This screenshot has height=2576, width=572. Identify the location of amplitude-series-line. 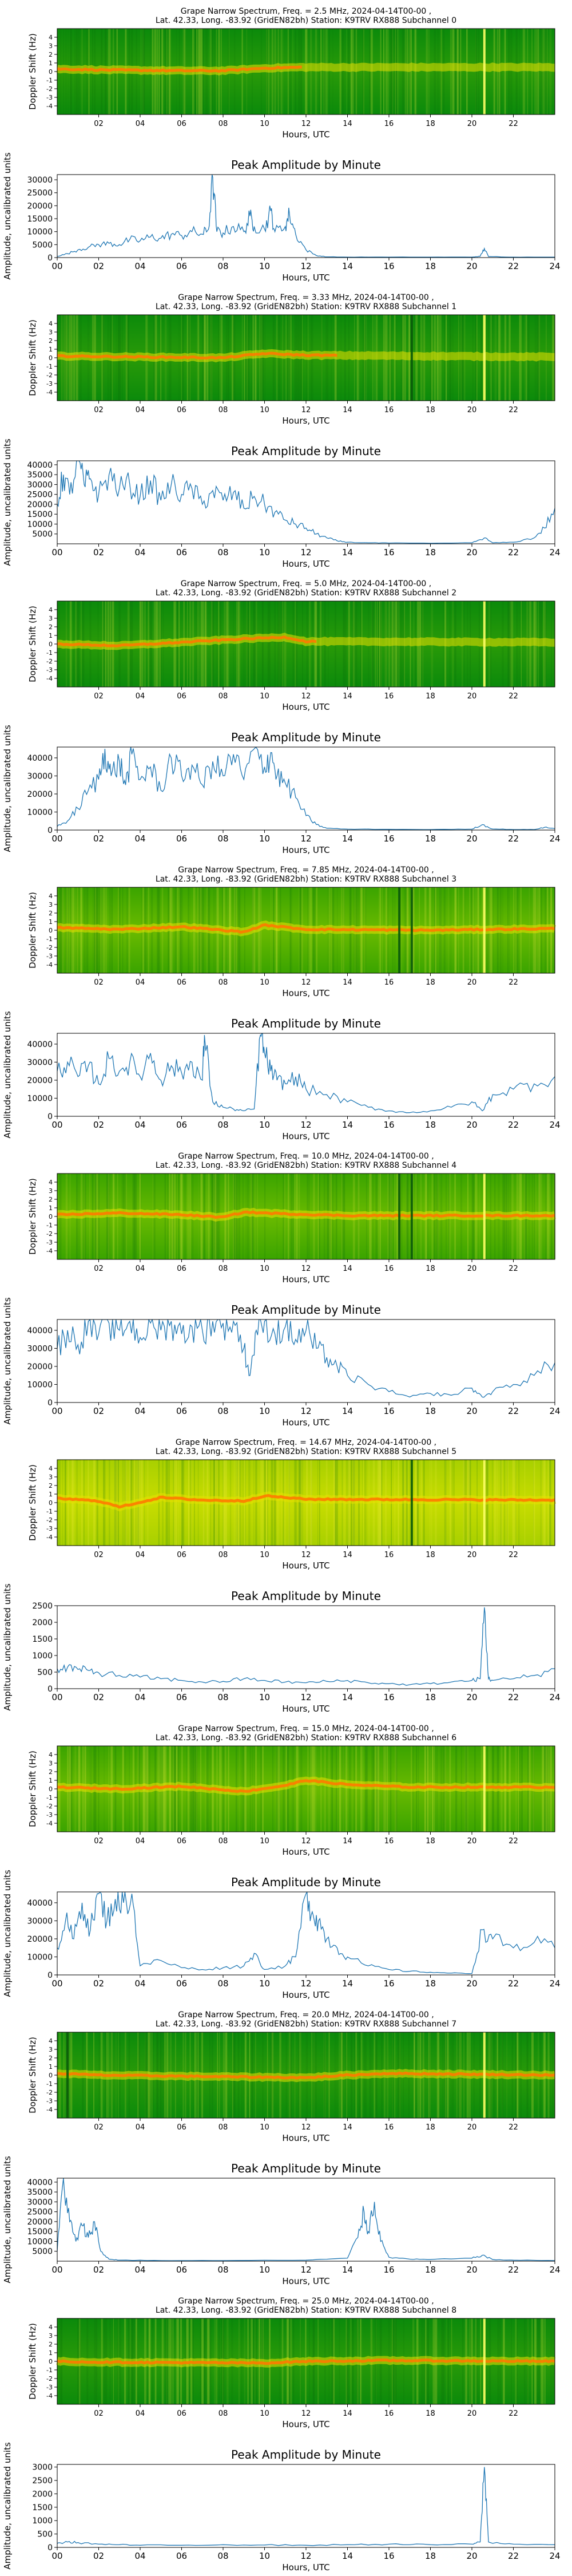
(306, 2506).